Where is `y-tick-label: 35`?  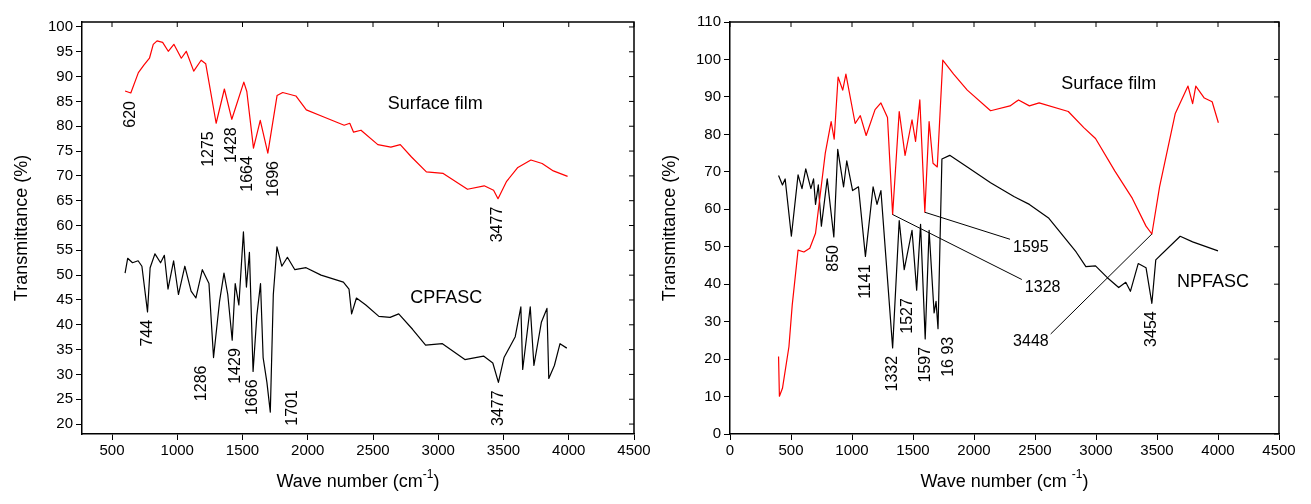
y-tick-label: 35 is located at coordinates (64, 348).